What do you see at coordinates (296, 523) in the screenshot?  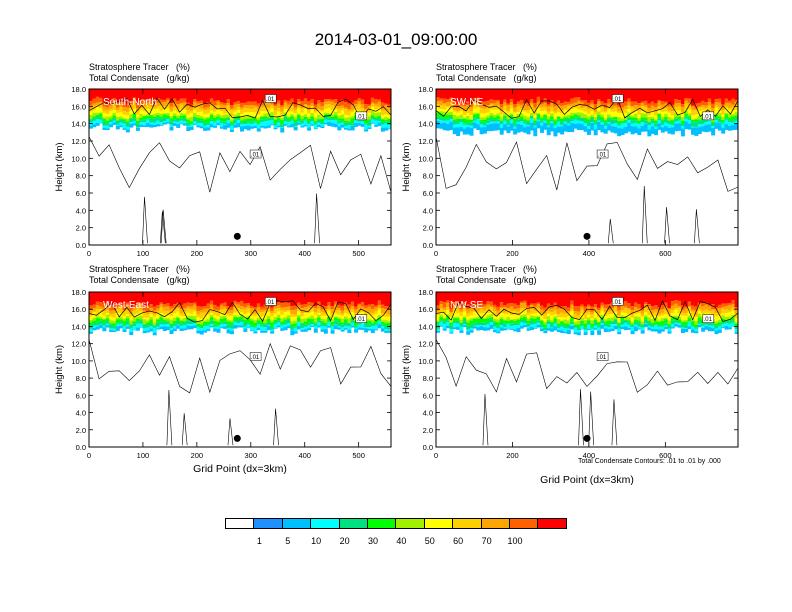 I see `colorbar-swatch` at bounding box center [296, 523].